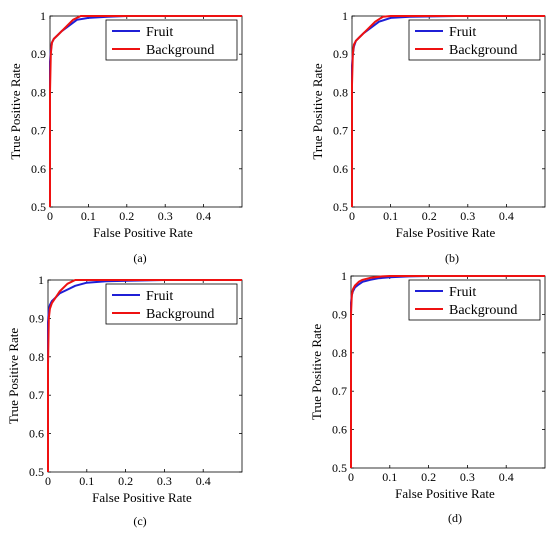 This screenshot has width=550, height=535. What do you see at coordinates (455, 518) in the screenshot?
I see `panel-caption: (d)` at bounding box center [455, 518].